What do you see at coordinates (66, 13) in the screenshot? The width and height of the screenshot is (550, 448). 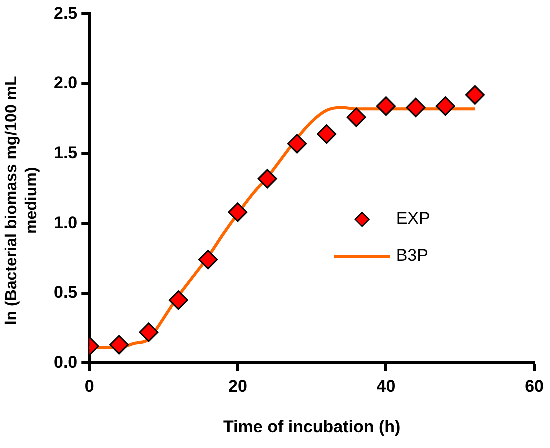 I see `y-tick-label: 2.5` at bounding box center [66, 13].